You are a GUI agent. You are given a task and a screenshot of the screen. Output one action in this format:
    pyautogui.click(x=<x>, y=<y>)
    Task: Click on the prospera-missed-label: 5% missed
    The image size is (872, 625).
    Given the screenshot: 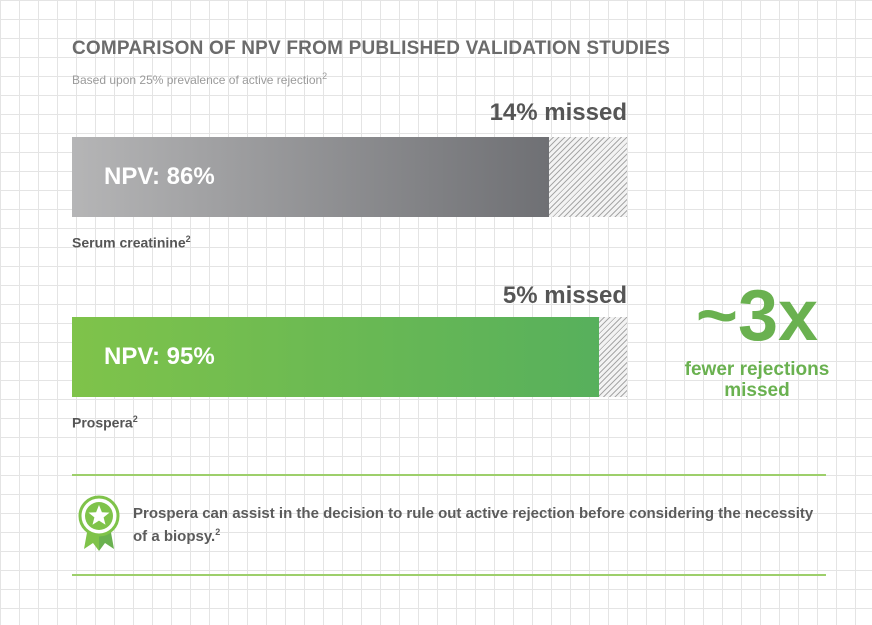 What is the action you would take?
    pyautogui.click(x=564, y=295)
    